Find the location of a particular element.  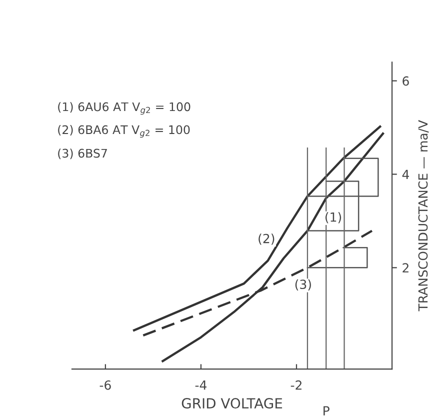

annotation: (3) 6BS7 is located at coordinates (82, 154).